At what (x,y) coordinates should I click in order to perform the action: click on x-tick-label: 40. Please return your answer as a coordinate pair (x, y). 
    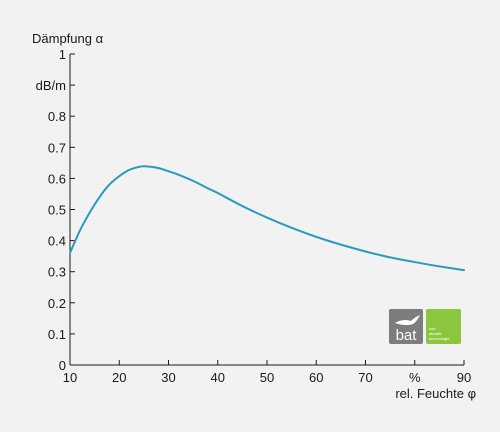
    Looking at the image, I should click on (218, 377).